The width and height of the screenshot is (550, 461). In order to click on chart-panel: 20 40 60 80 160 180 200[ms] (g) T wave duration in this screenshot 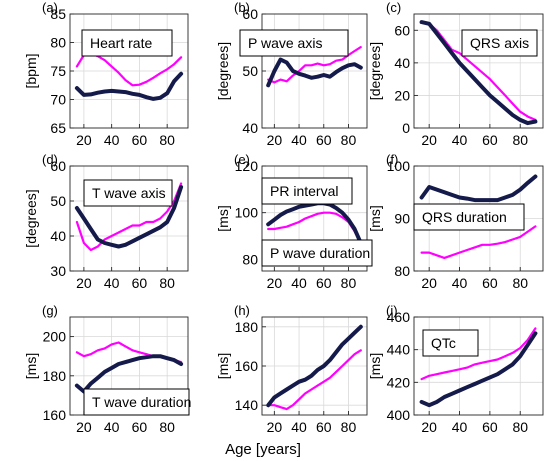, I will do `click(107, 369)`.